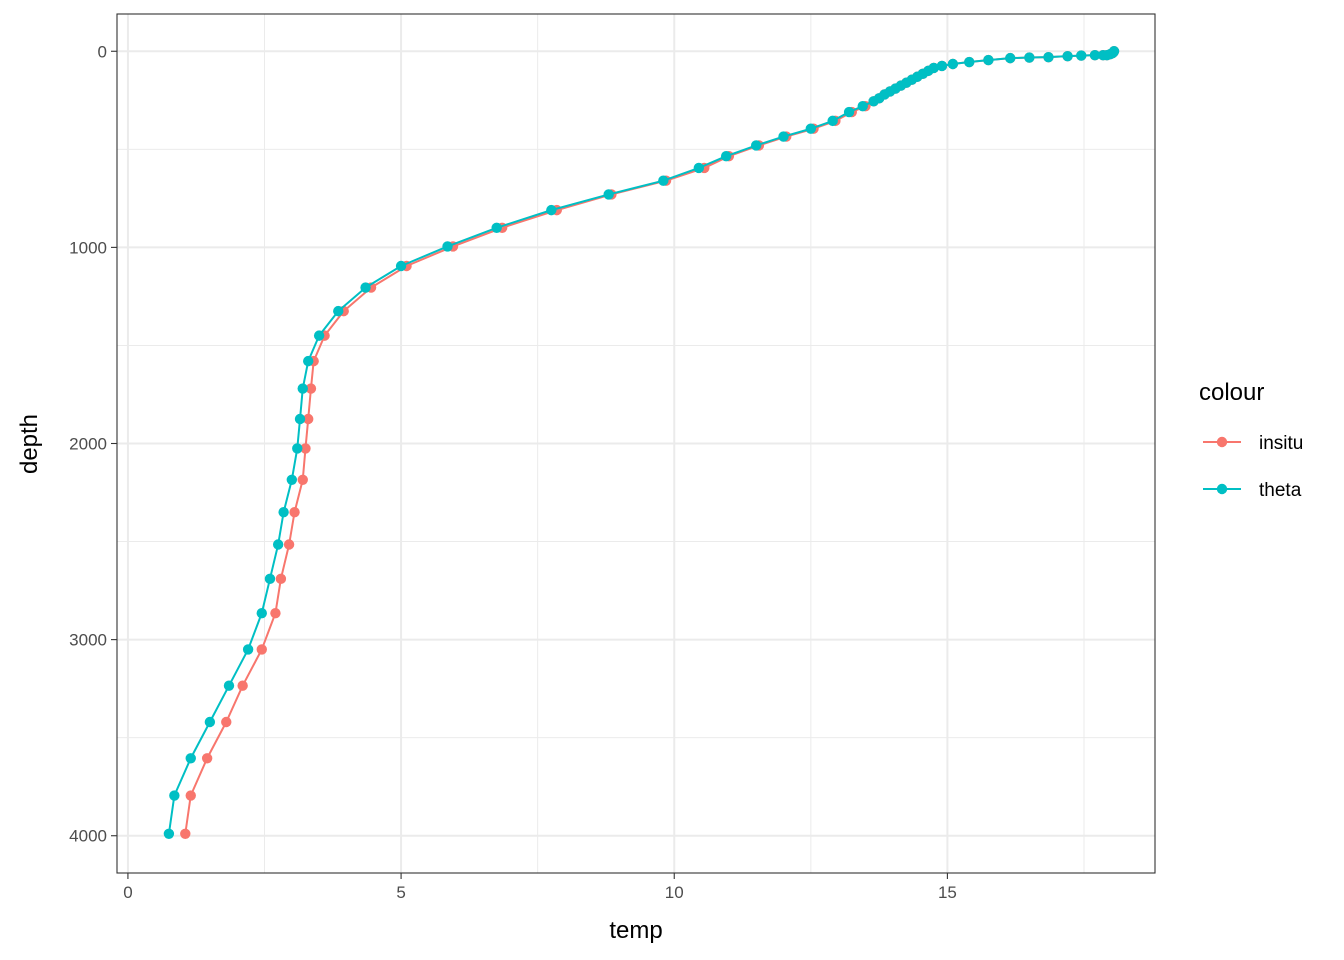 The width and height of the screenshot is (1344, 960). What do you see at coordinates (1281, 443) in the screenshot?
I see `legend-label-insitu: insitu` at bounding box center [1281, 443].